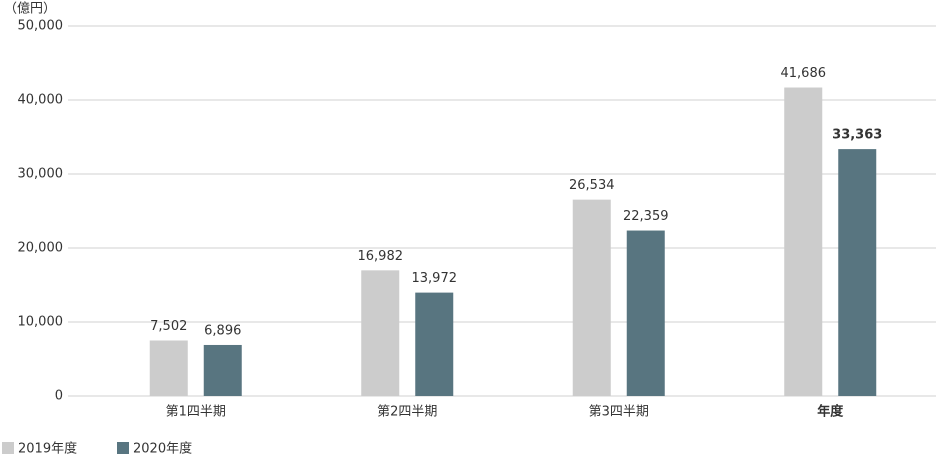  Describe the element at coordinates (41, 26) in the screenshot. I see `y-tick-label: 50,000` at that location.